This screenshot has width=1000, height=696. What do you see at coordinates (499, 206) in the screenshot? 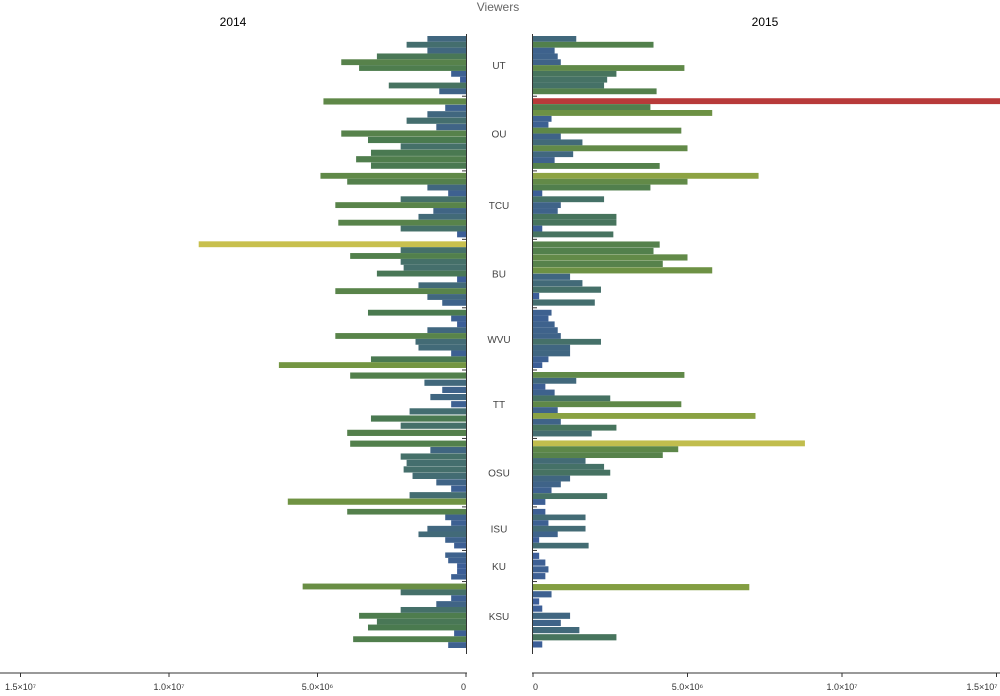
I see `team-label-tcu: TCU` at bounding box center [499, 206].